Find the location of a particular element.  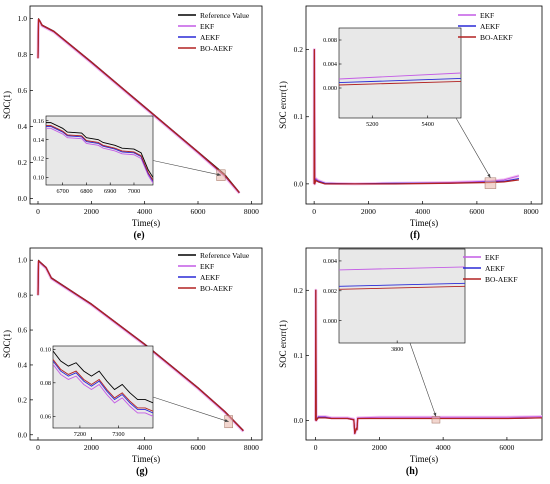

inset-y-tick-label: 0.002 is located at coordinates (330, 291).